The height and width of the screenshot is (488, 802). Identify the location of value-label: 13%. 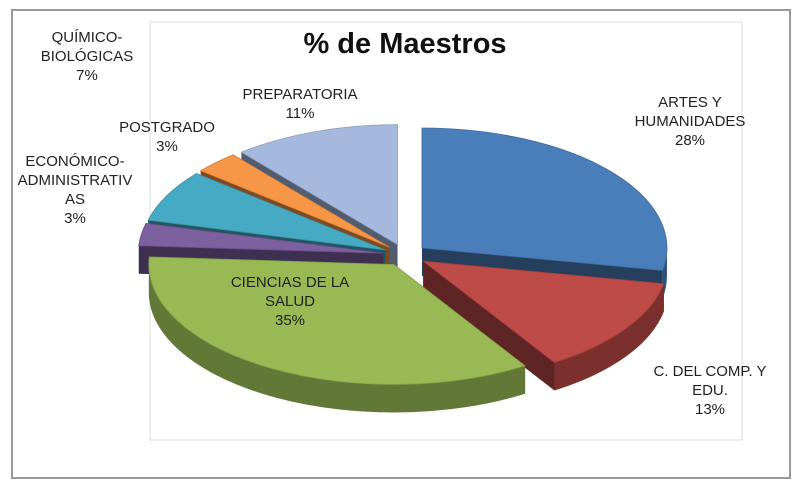
(710, 409).